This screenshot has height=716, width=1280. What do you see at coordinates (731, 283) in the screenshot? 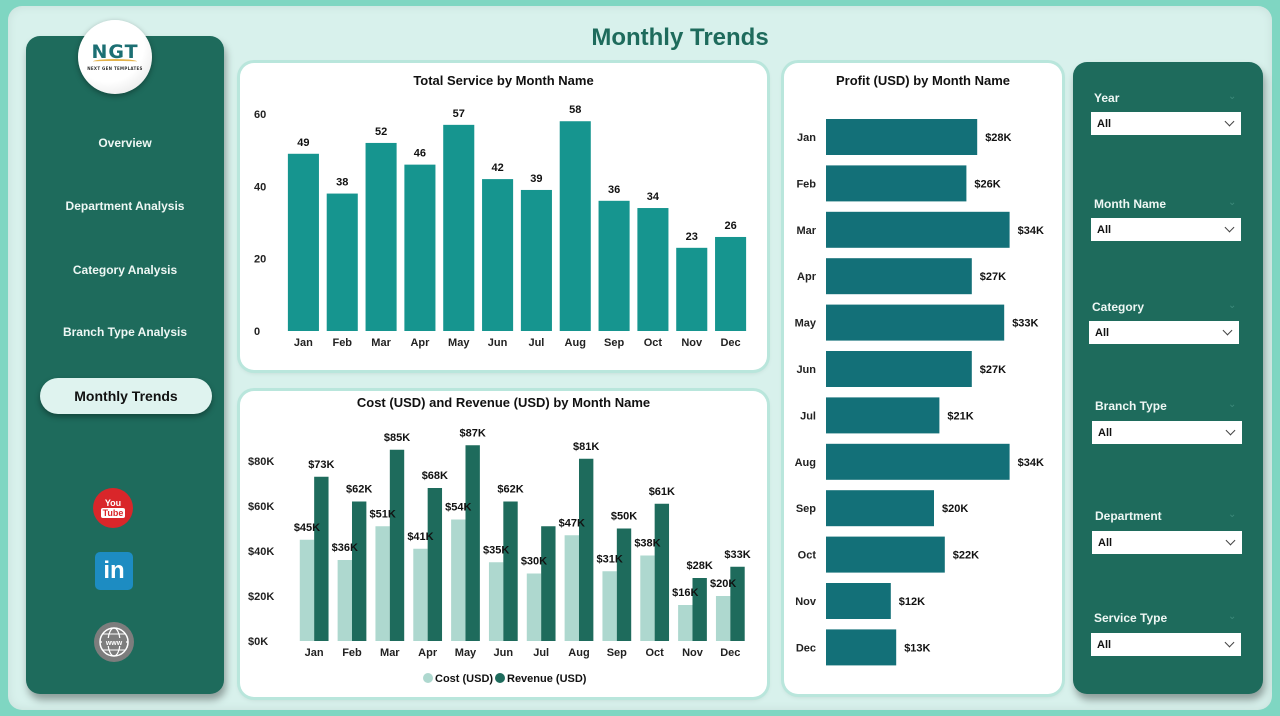
I see `service-bar-dec` at bounding box center [731, 283].